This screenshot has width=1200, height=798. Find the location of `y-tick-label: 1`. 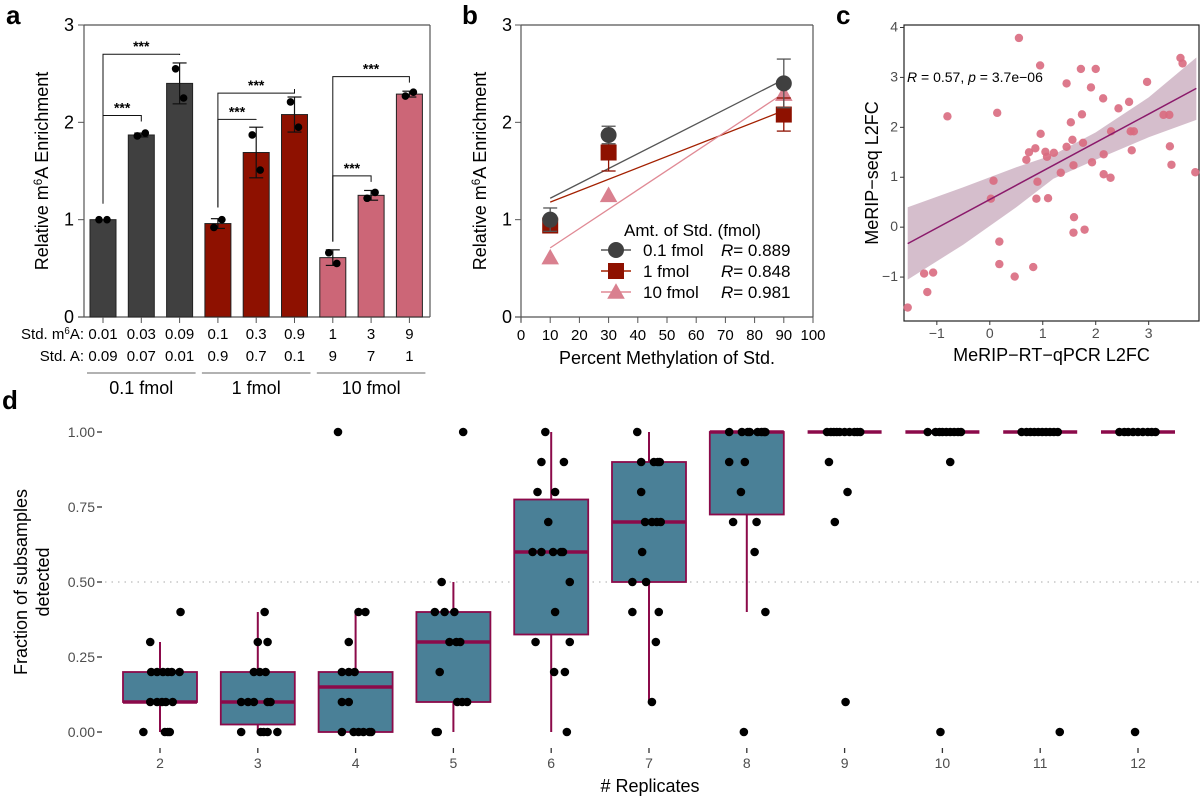

y-tick-label: 1 is located at coordinates (69, 220).